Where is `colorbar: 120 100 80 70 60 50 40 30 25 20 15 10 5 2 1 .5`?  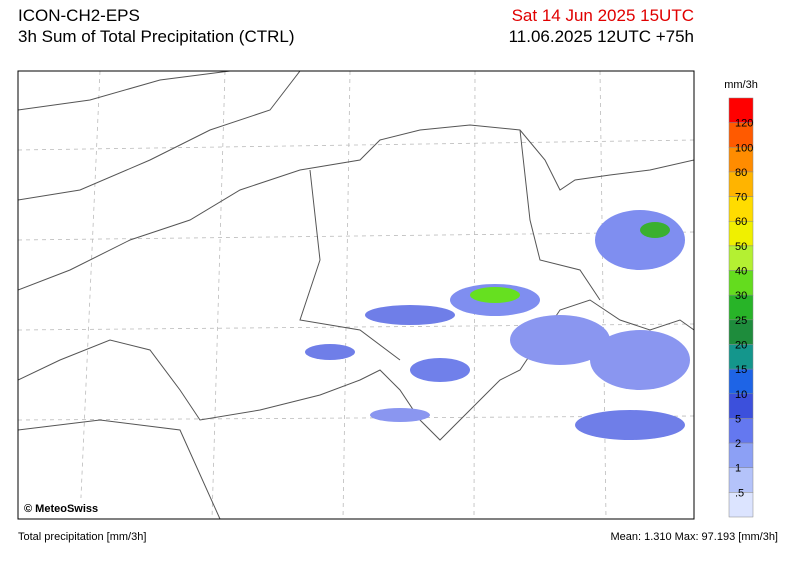
colorbar: 120 100 80 70 60 50 40 30 25 20 15 10 5 2 1 .5 is located at coordinates (741, 307).